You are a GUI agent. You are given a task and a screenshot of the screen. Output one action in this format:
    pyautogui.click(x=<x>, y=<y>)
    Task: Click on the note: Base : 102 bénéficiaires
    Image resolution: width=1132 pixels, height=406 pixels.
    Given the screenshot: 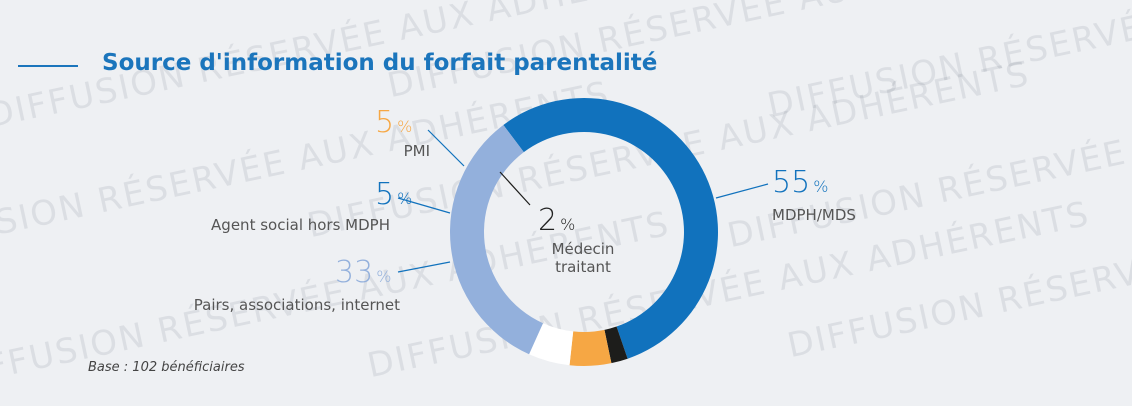 What is the action you would take?
    pyautogui.click(x=166, y=367)
    